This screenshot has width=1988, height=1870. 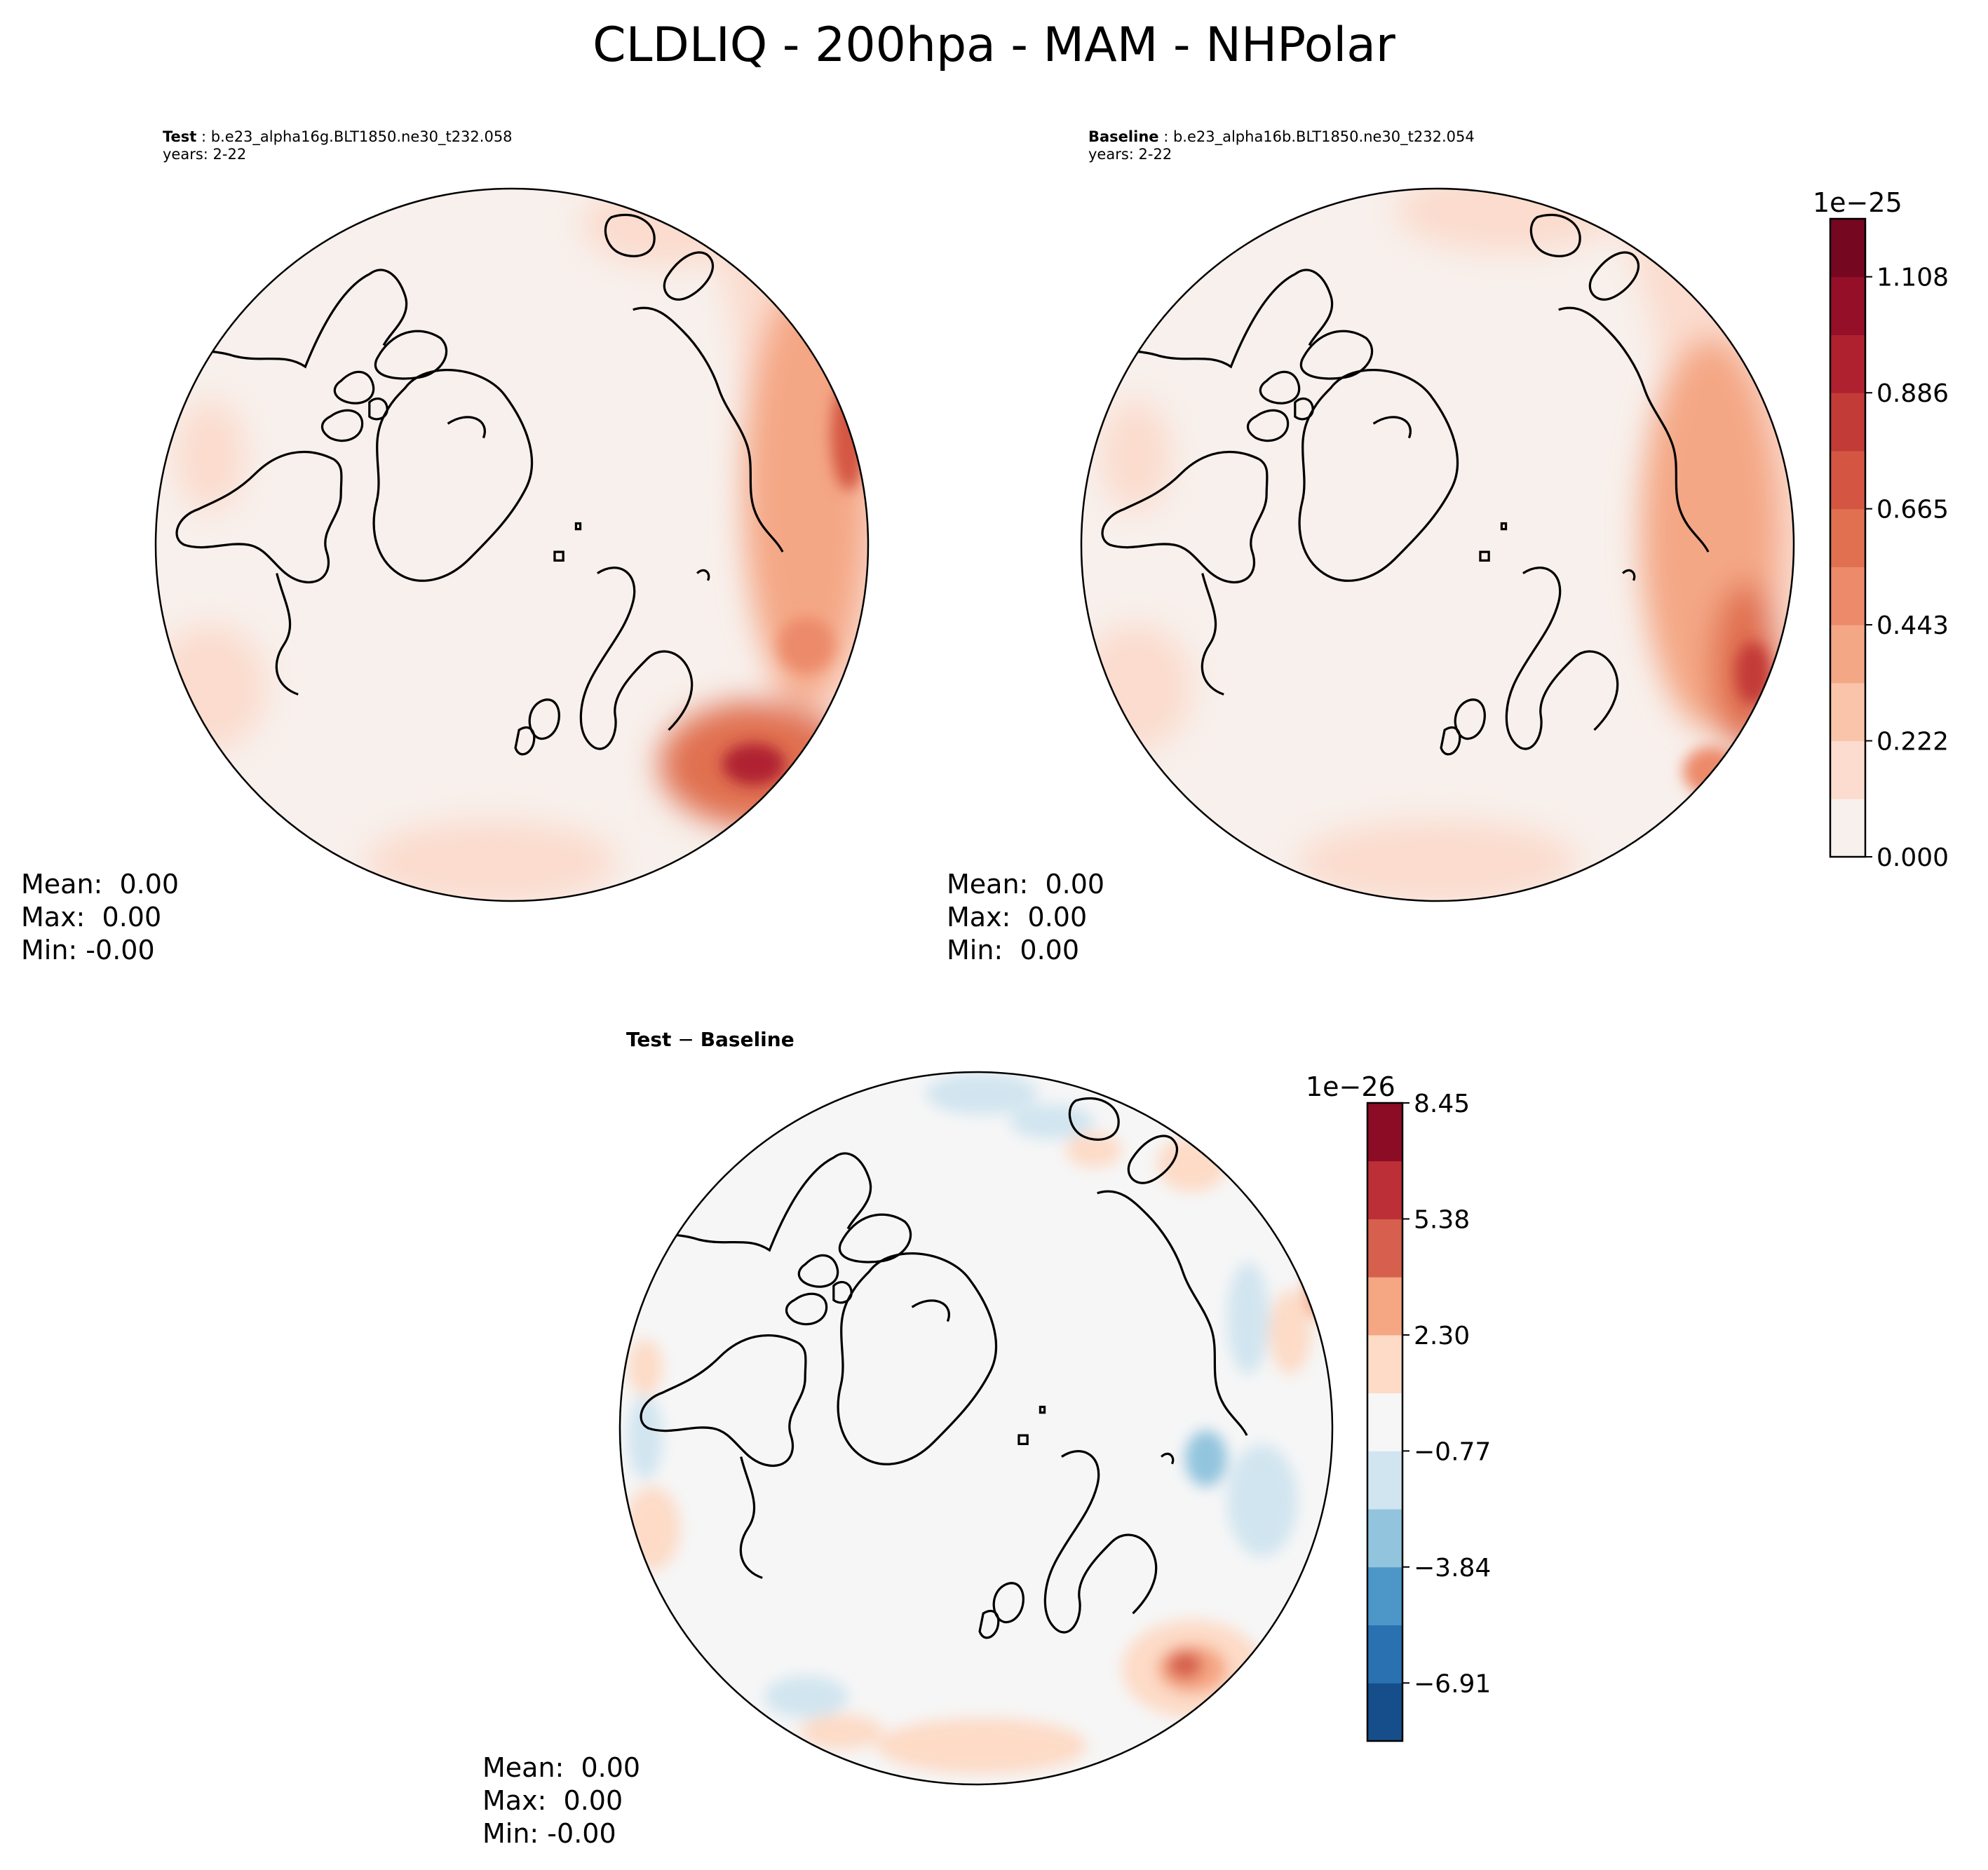 I want to click on baseline-case-name: b.e23_alpha16b.BLT1850.ne30_t232.054, so click(x=1323, y=136).